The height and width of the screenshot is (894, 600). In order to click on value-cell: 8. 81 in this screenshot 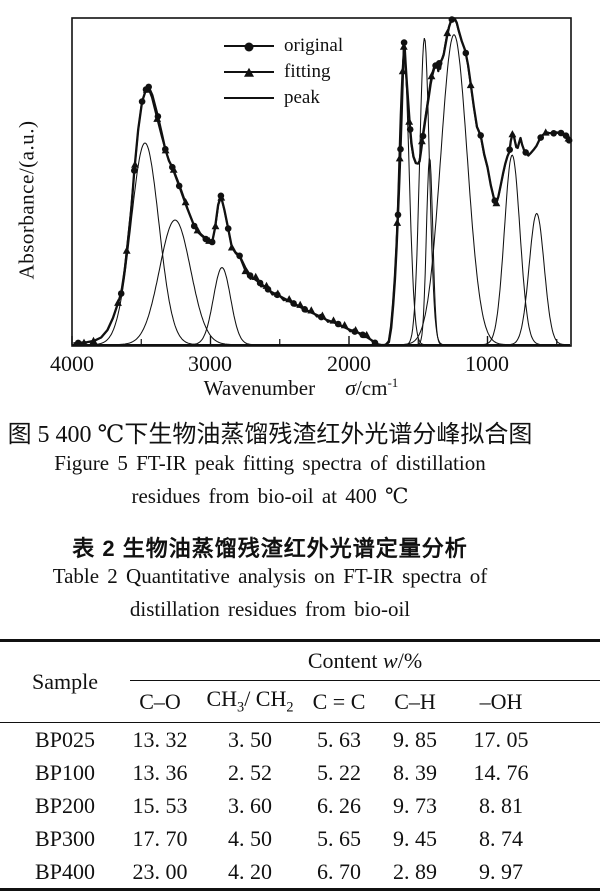, I will do `click(501, 805)`.